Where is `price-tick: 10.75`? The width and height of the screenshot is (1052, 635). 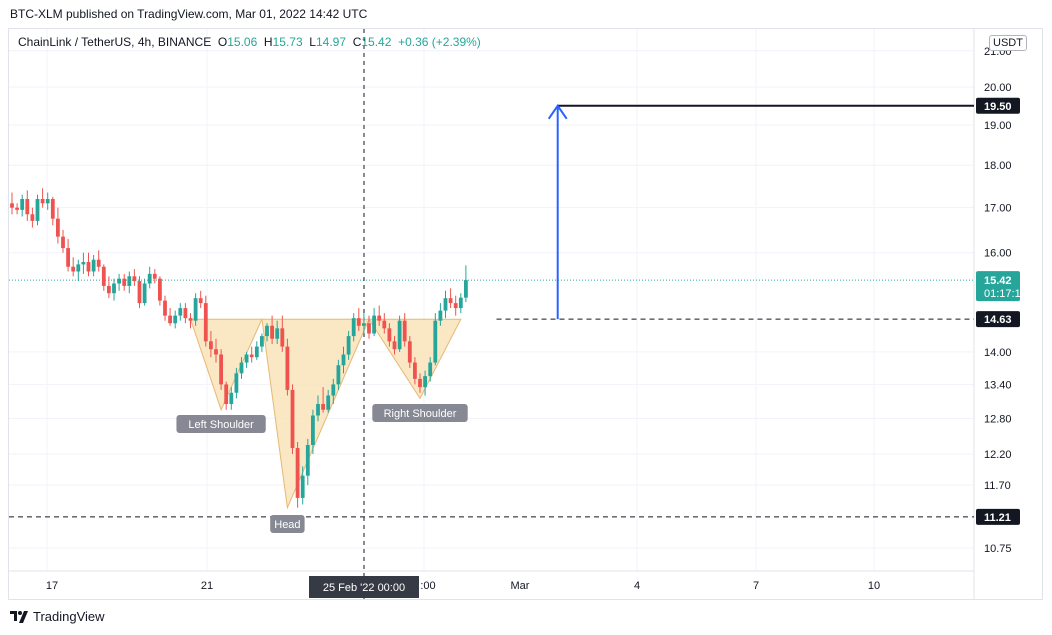
price-tick: 10.75 is located at coordinates (998, 549).